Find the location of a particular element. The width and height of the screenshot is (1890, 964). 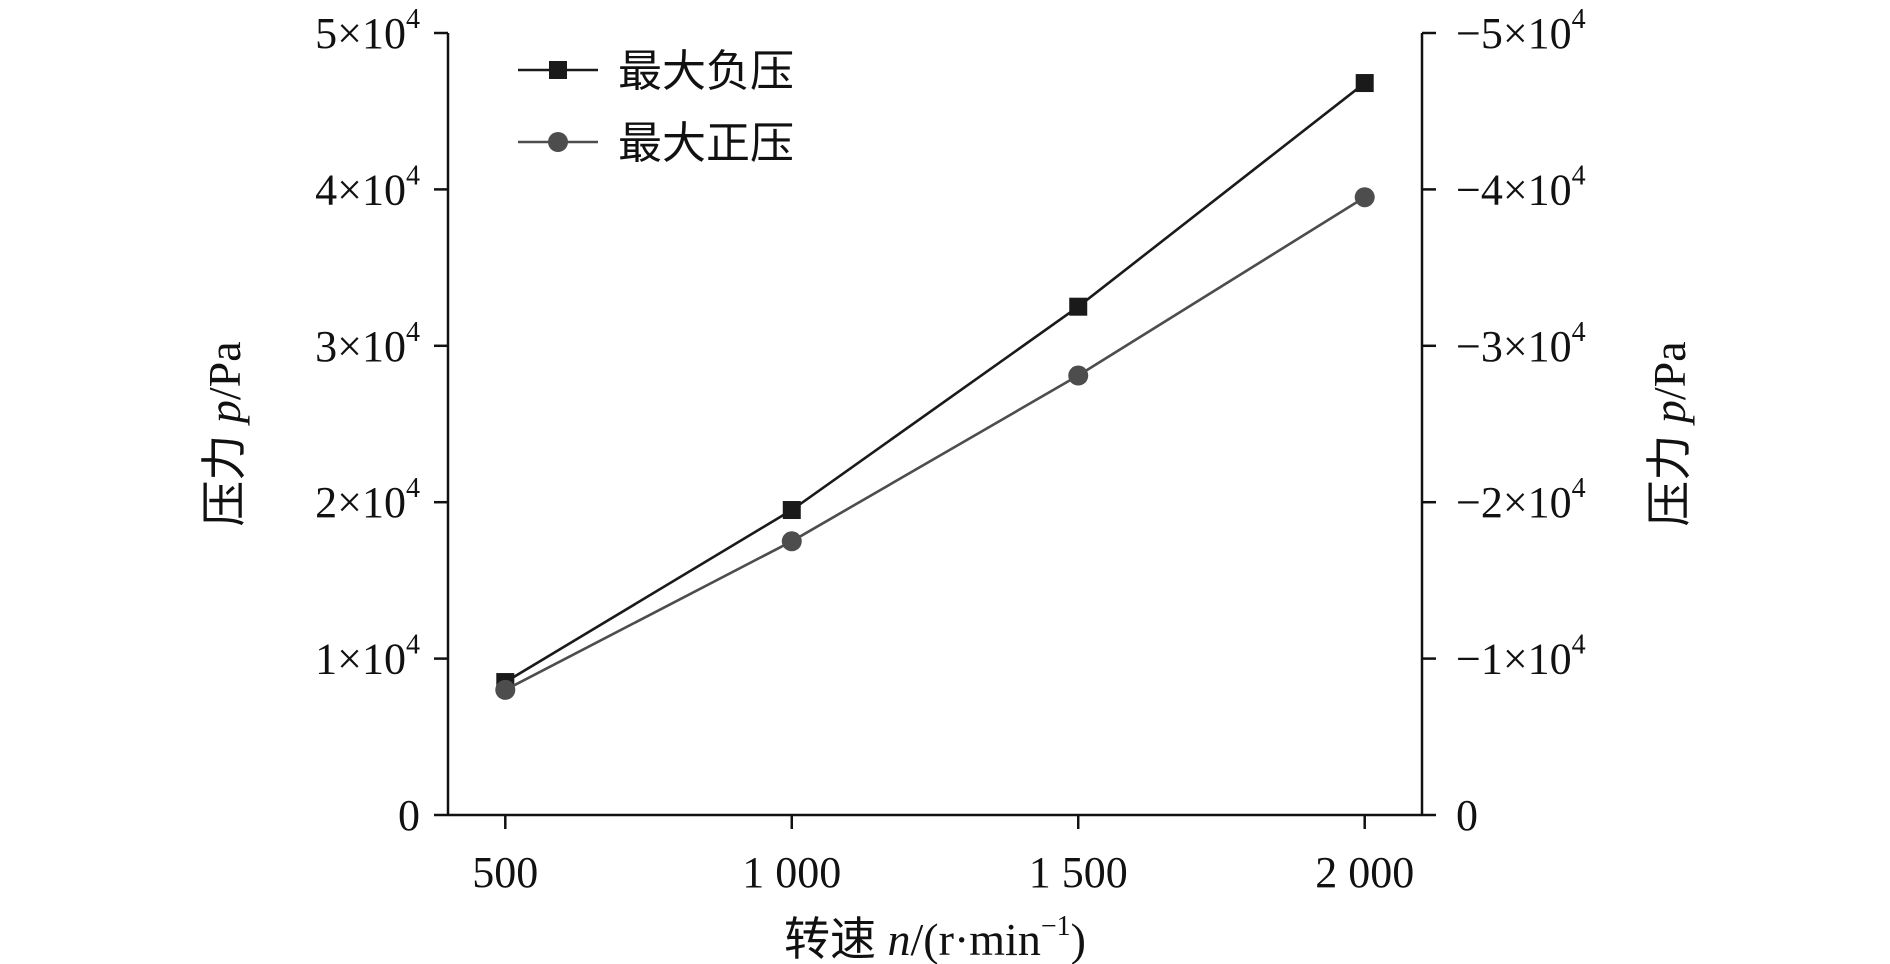

right-y-axis-label: 压力 p/Pa is located at coordinates (1669, 433).